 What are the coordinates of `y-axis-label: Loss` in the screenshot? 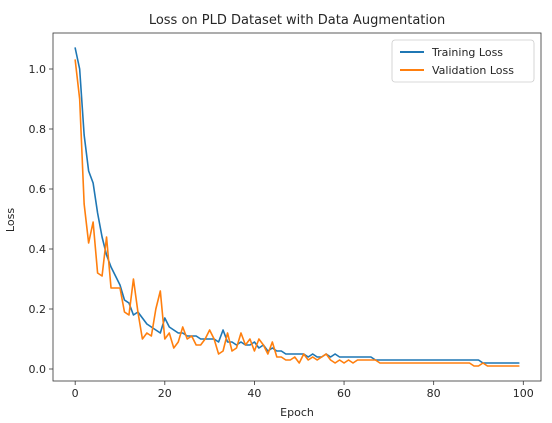 It's located at (10, 220).